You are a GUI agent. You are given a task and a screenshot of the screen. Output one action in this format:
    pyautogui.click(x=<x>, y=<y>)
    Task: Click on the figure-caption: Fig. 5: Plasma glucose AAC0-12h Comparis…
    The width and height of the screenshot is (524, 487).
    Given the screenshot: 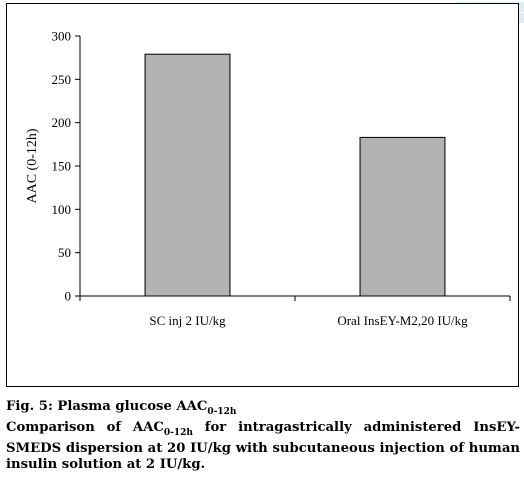 What is the action you would take?
    pyautogui.click(x=263, y=436)
    